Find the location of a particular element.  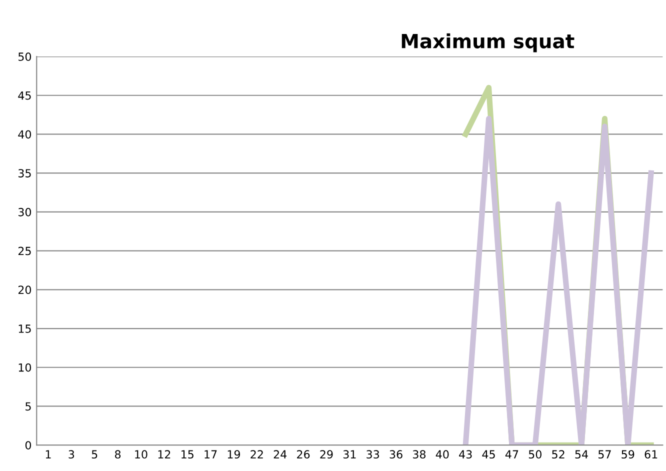

y-tick-label: 50 is located at coordinates (25, 56).